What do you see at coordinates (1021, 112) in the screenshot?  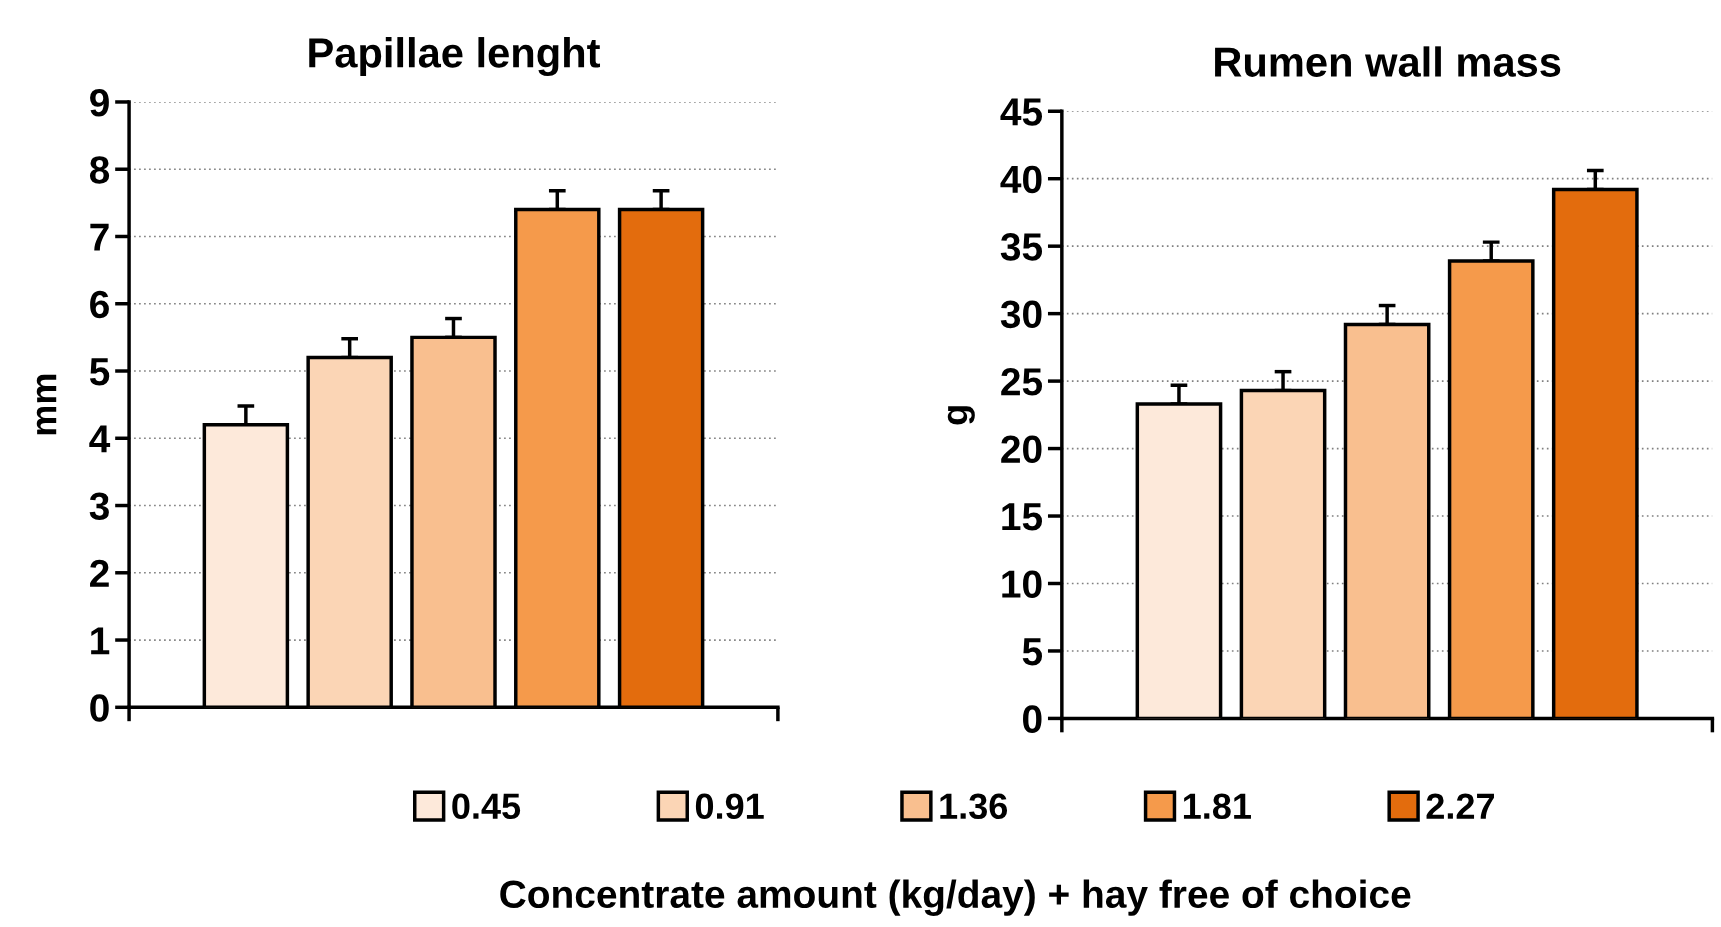 I see `y-tick-label: 45` at bounding box center [1021, 112].